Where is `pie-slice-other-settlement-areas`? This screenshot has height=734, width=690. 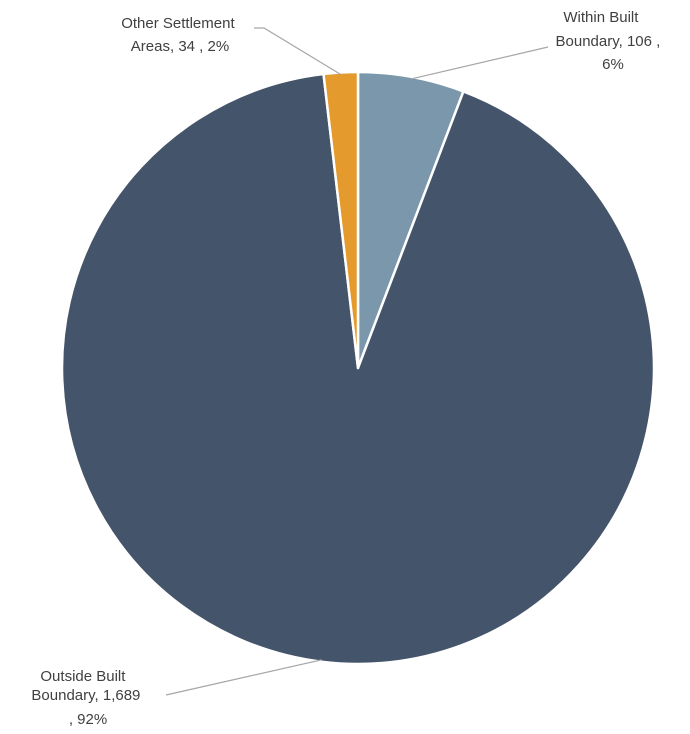 pie-slice-other-settlement-areas is located at coordinates (341, 220).